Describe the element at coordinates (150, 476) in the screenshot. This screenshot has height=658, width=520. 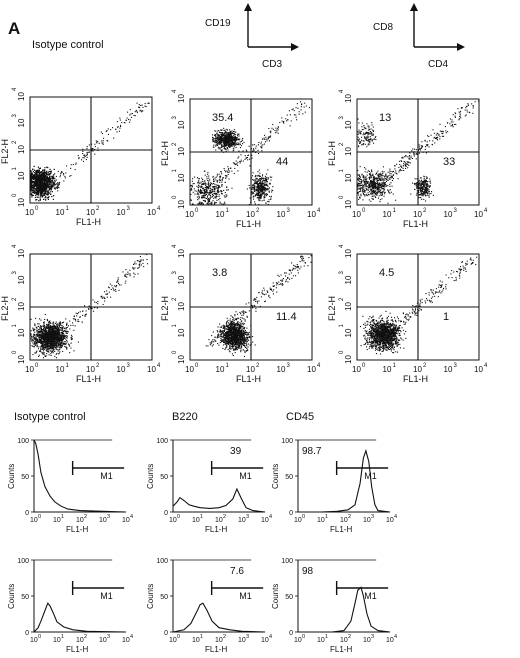
I see `y-axis-label: Counts` at that location.